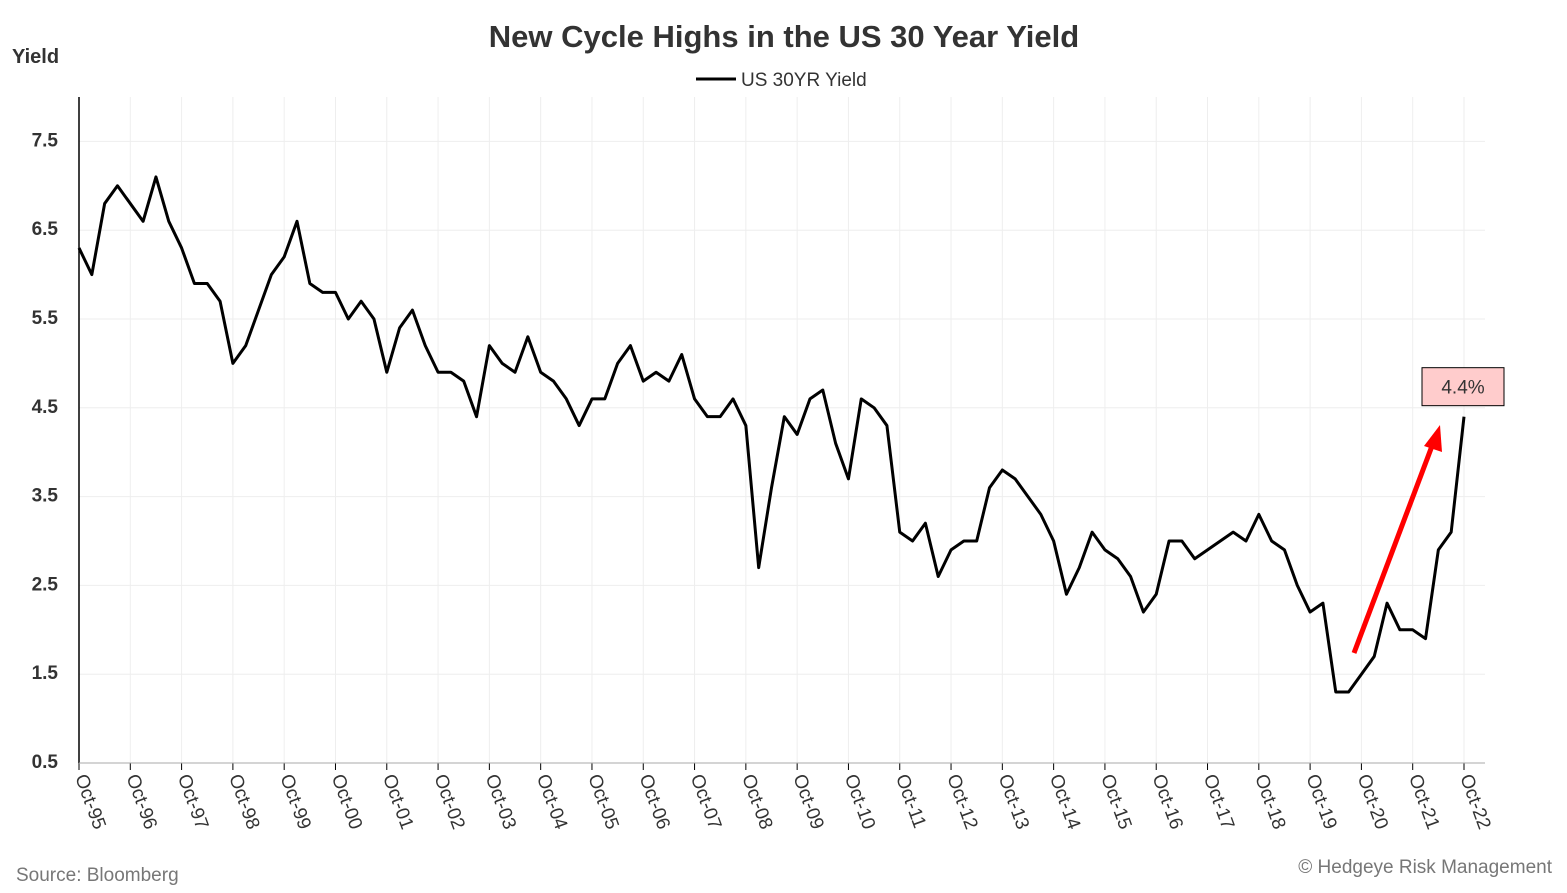  What do you see at coordinates (961, 802) in the screenshot?
I see `x-tick-label: Oct-12` at bounding box center [961, 802].